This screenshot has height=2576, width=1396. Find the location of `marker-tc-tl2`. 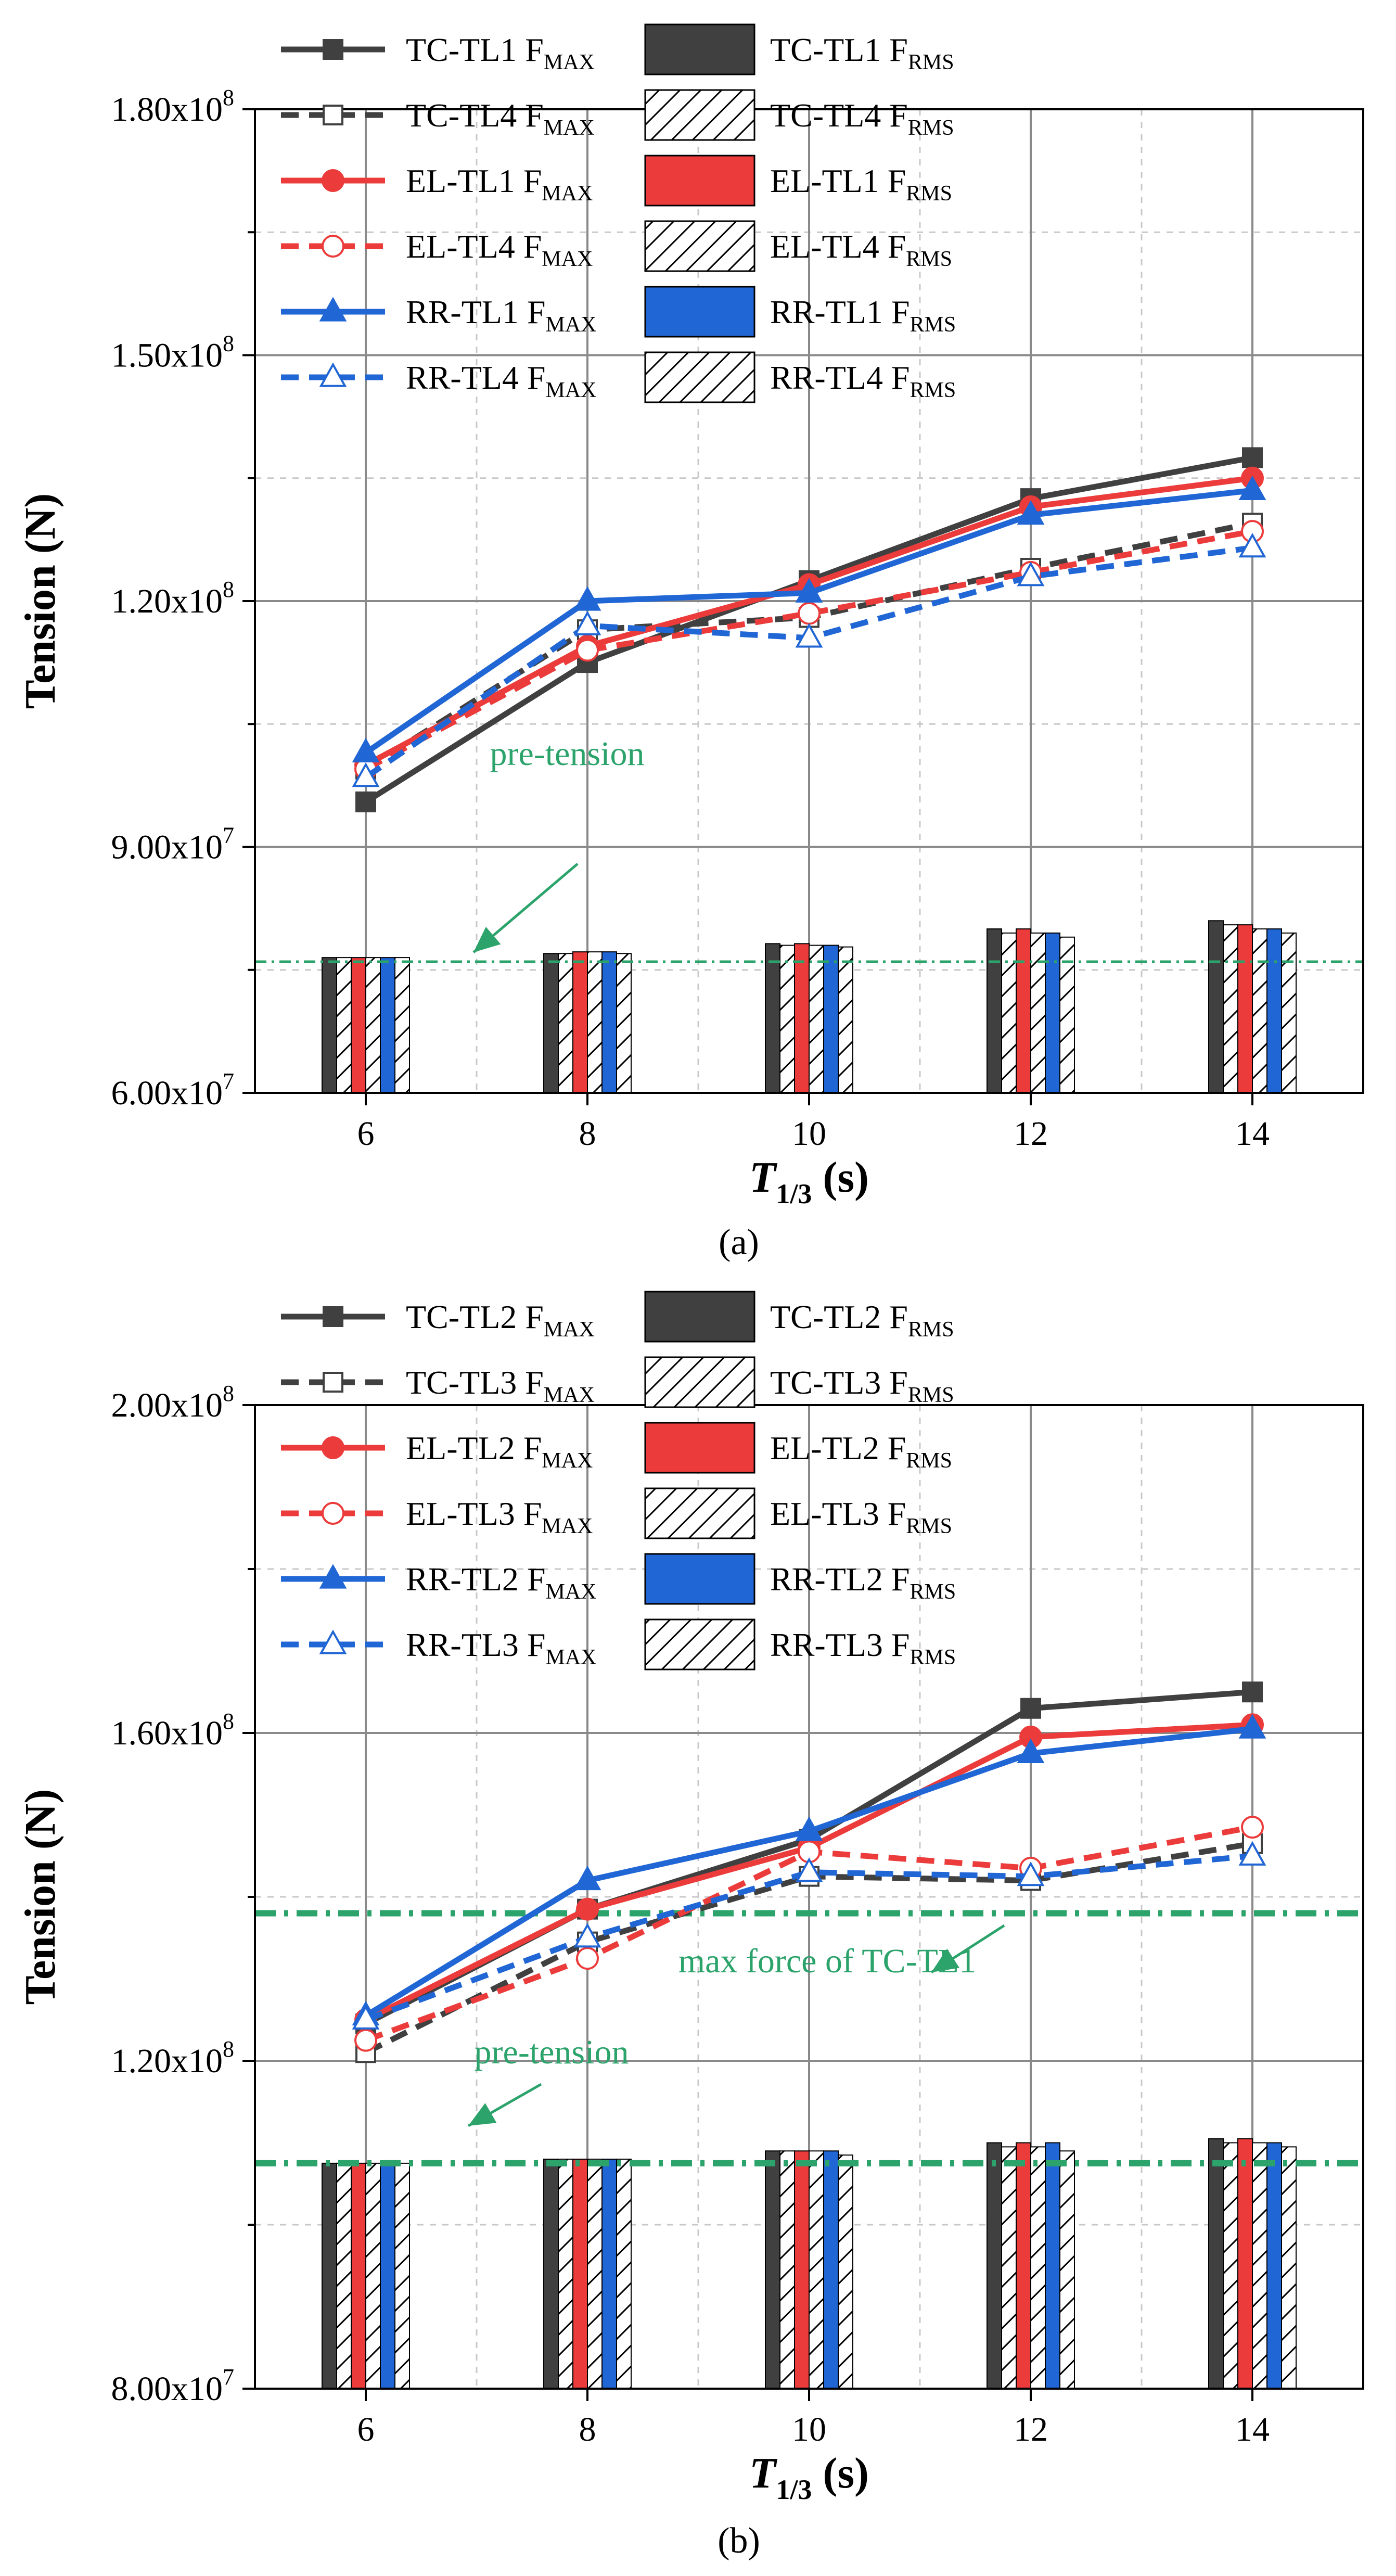

marker-tc-tl2 is located at coordinates (1030, 1708).